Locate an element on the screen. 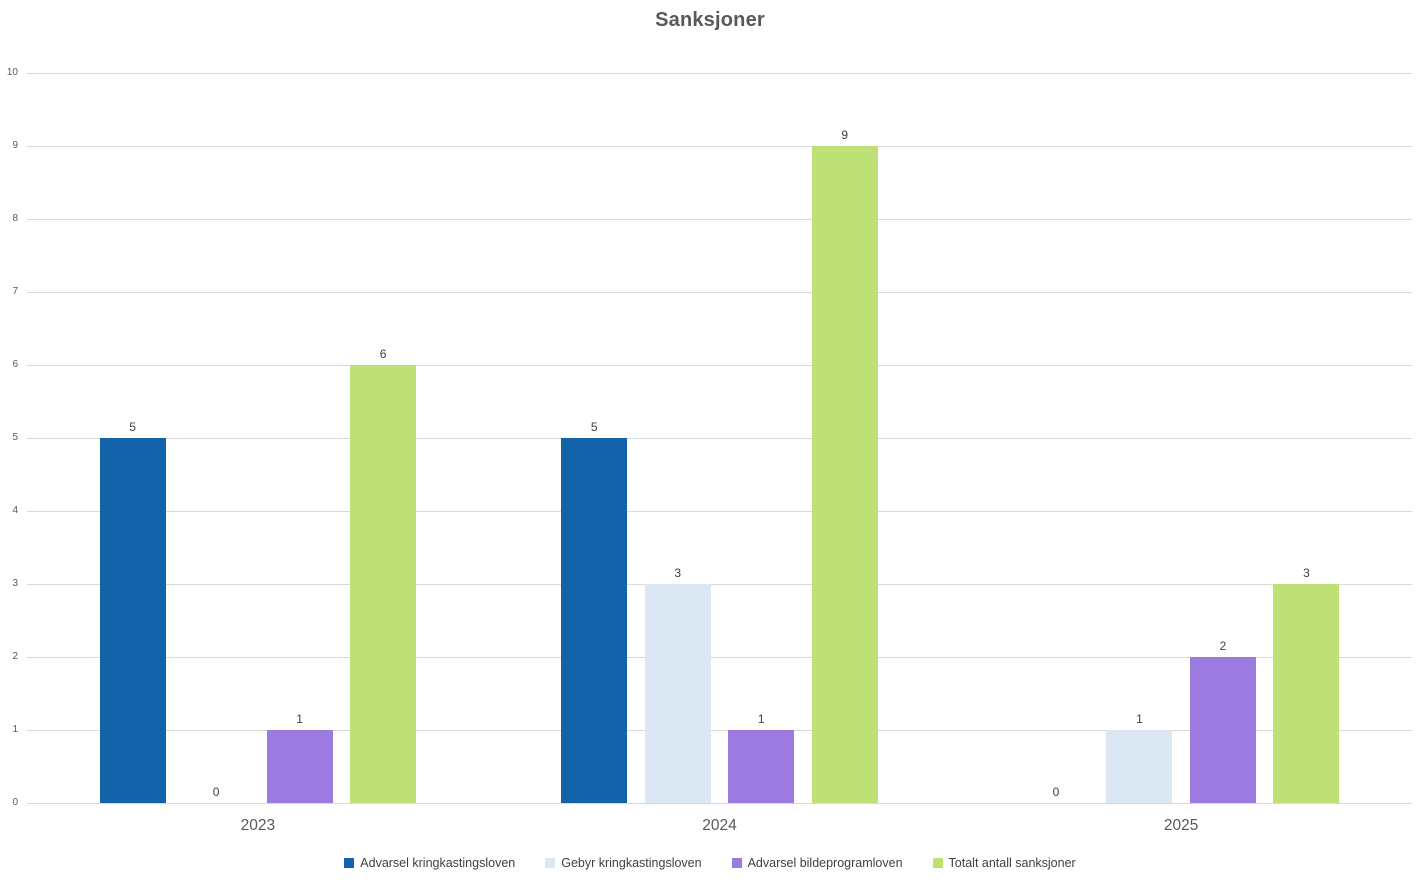 The height and width of the screenshot is (882, 1420). y-axis-tick-label: 6 is located at coordinates (15, 364).